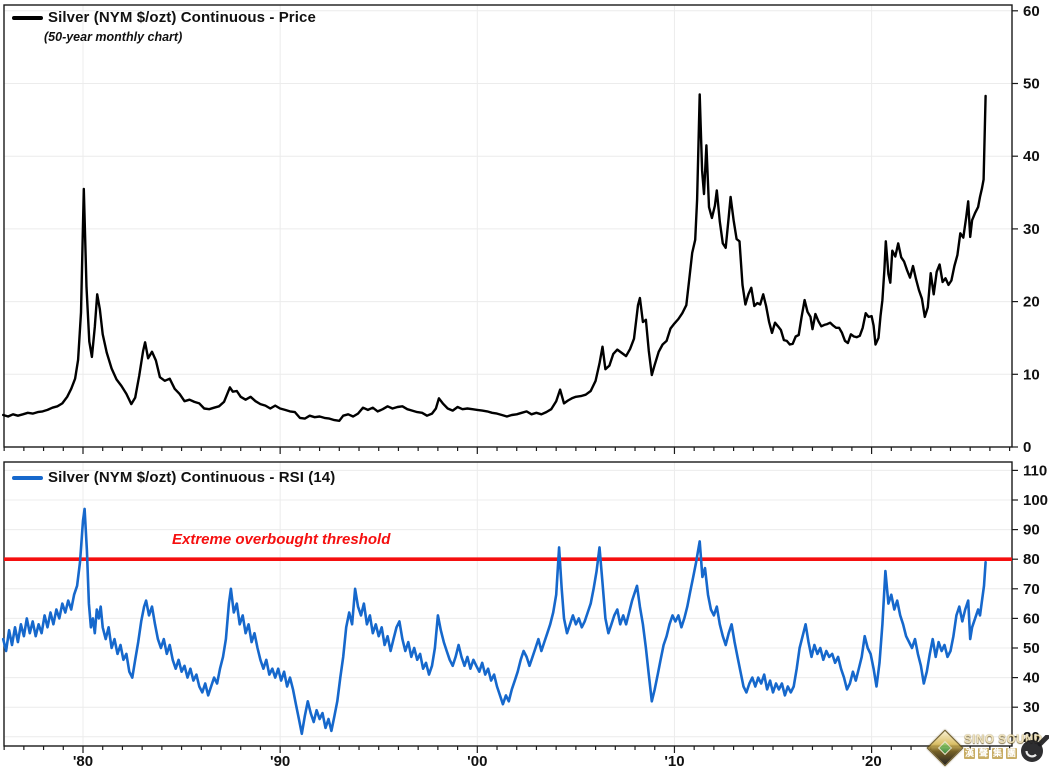 This screenshot has width=1050, height=769. Describe the element at coordinates (1011, 754) in the screenshot. I see `watermark-cn-char: 團` at that location.